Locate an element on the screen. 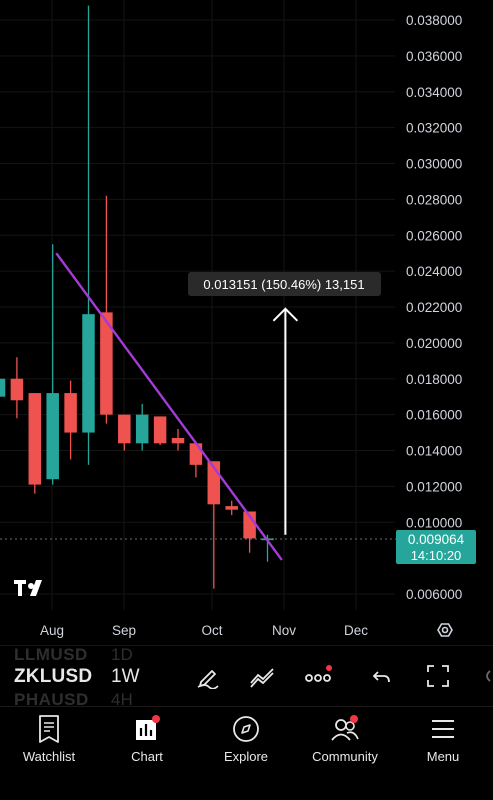  price-countdown: 14:10:20 is located at coordinates (436, 555).